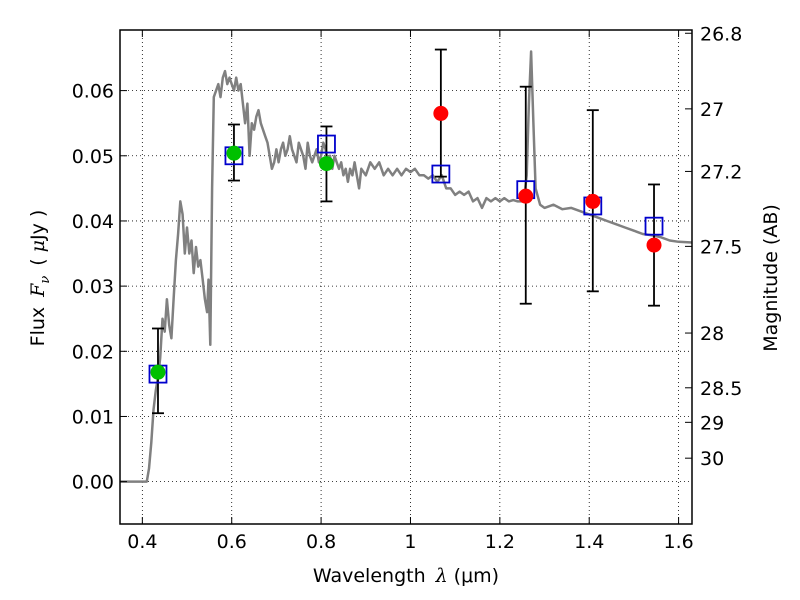  What do you see at coordinates (38, 261) in the screenshot?
I see `y-axis-unit-open: (` at bounding box center [38, 261].